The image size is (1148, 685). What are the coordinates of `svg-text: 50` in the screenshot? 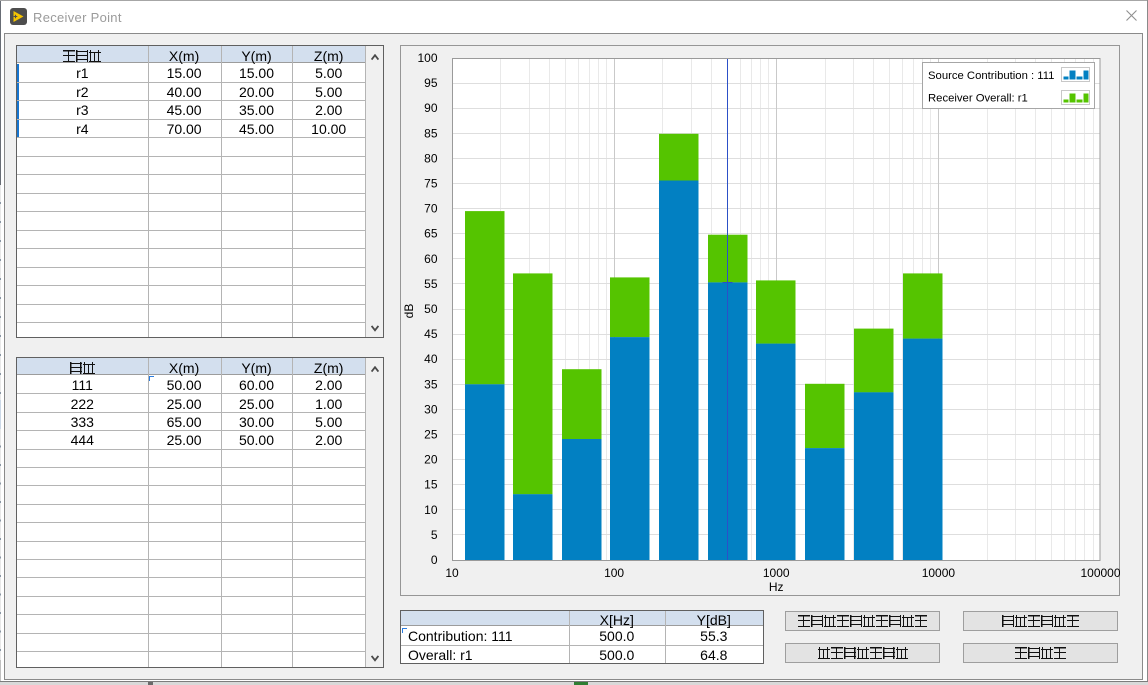 It's located at (431, 309).